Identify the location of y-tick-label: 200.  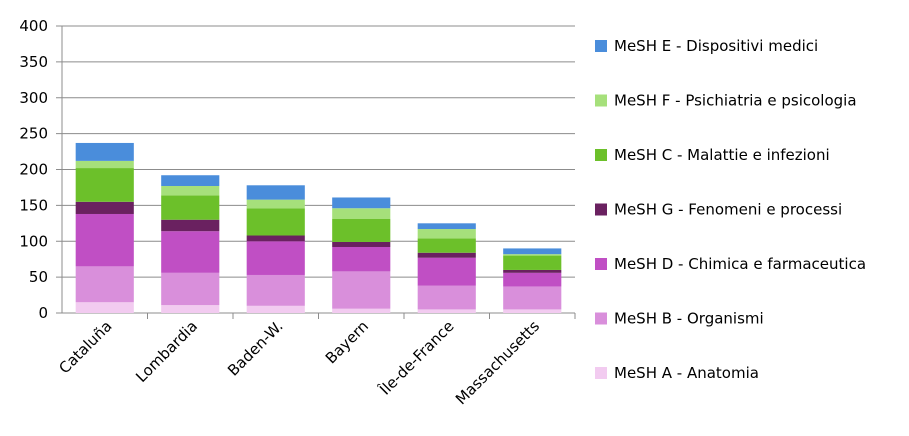
(33, 170).